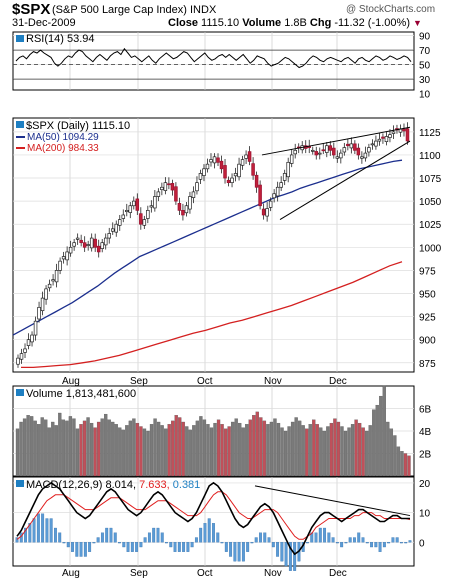  What do you see at coordinates (425, 37) in the screenshot?
I see `rsi-tick-label: 90` at bounding box center [425, 37].